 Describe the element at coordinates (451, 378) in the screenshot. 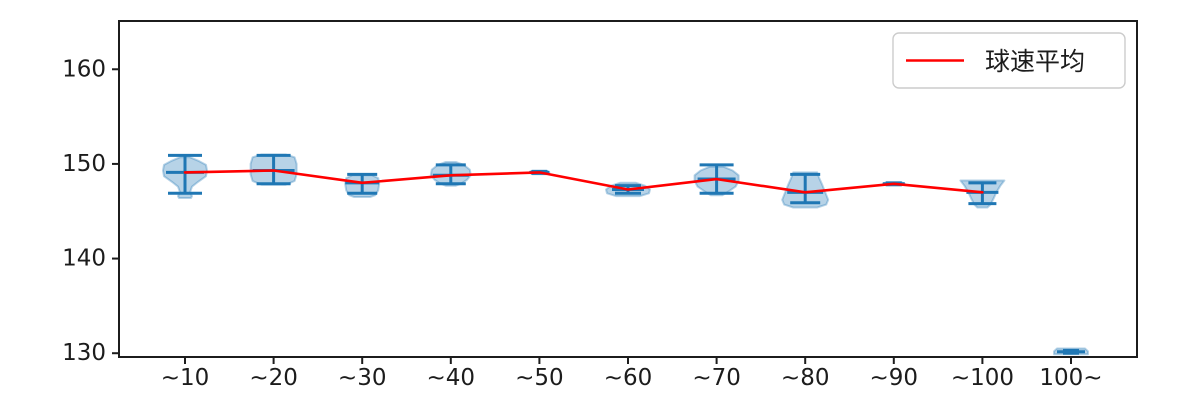

I see `x-tick-label: ~40` at that location.